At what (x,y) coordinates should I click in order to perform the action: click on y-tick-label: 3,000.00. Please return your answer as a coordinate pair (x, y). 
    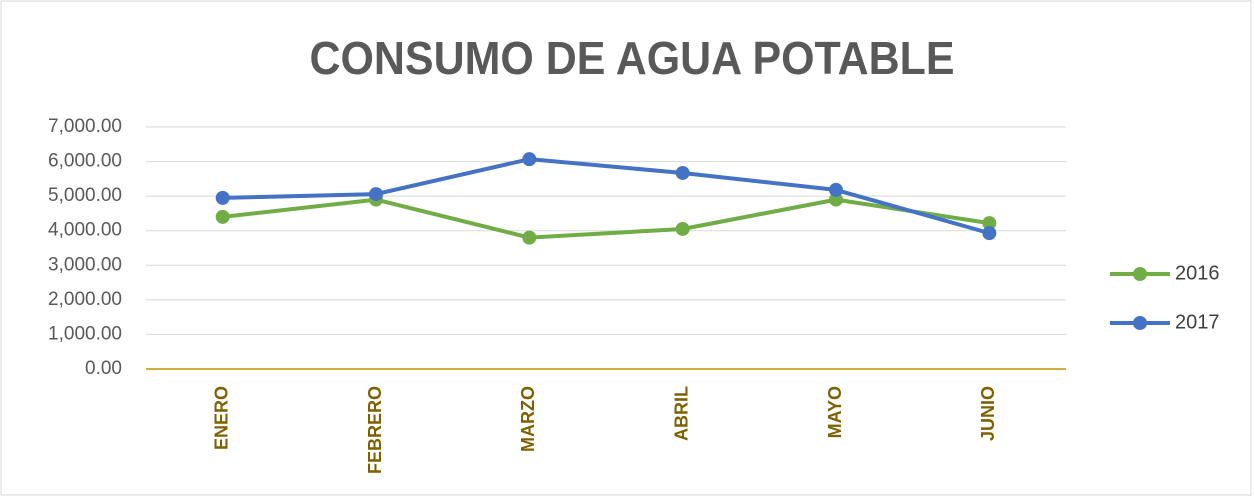
    Looking at the image, I should click on (85, 264).